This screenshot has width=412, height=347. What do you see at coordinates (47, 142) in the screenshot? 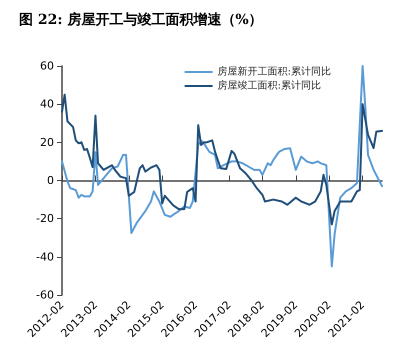
I see `y-tick-label: 20` at bounding box center [47, 142].